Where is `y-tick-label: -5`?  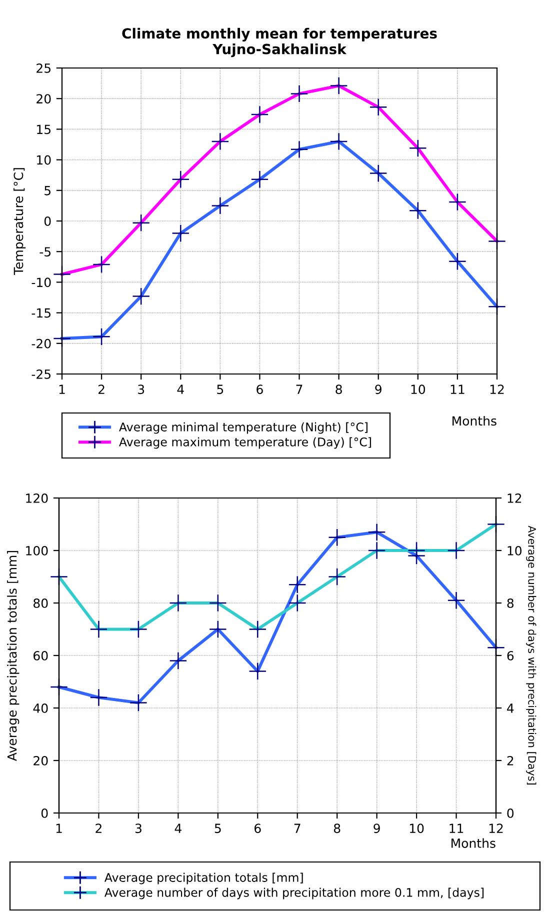 y-tick-label: -5 is located at coordinates (45, 252).